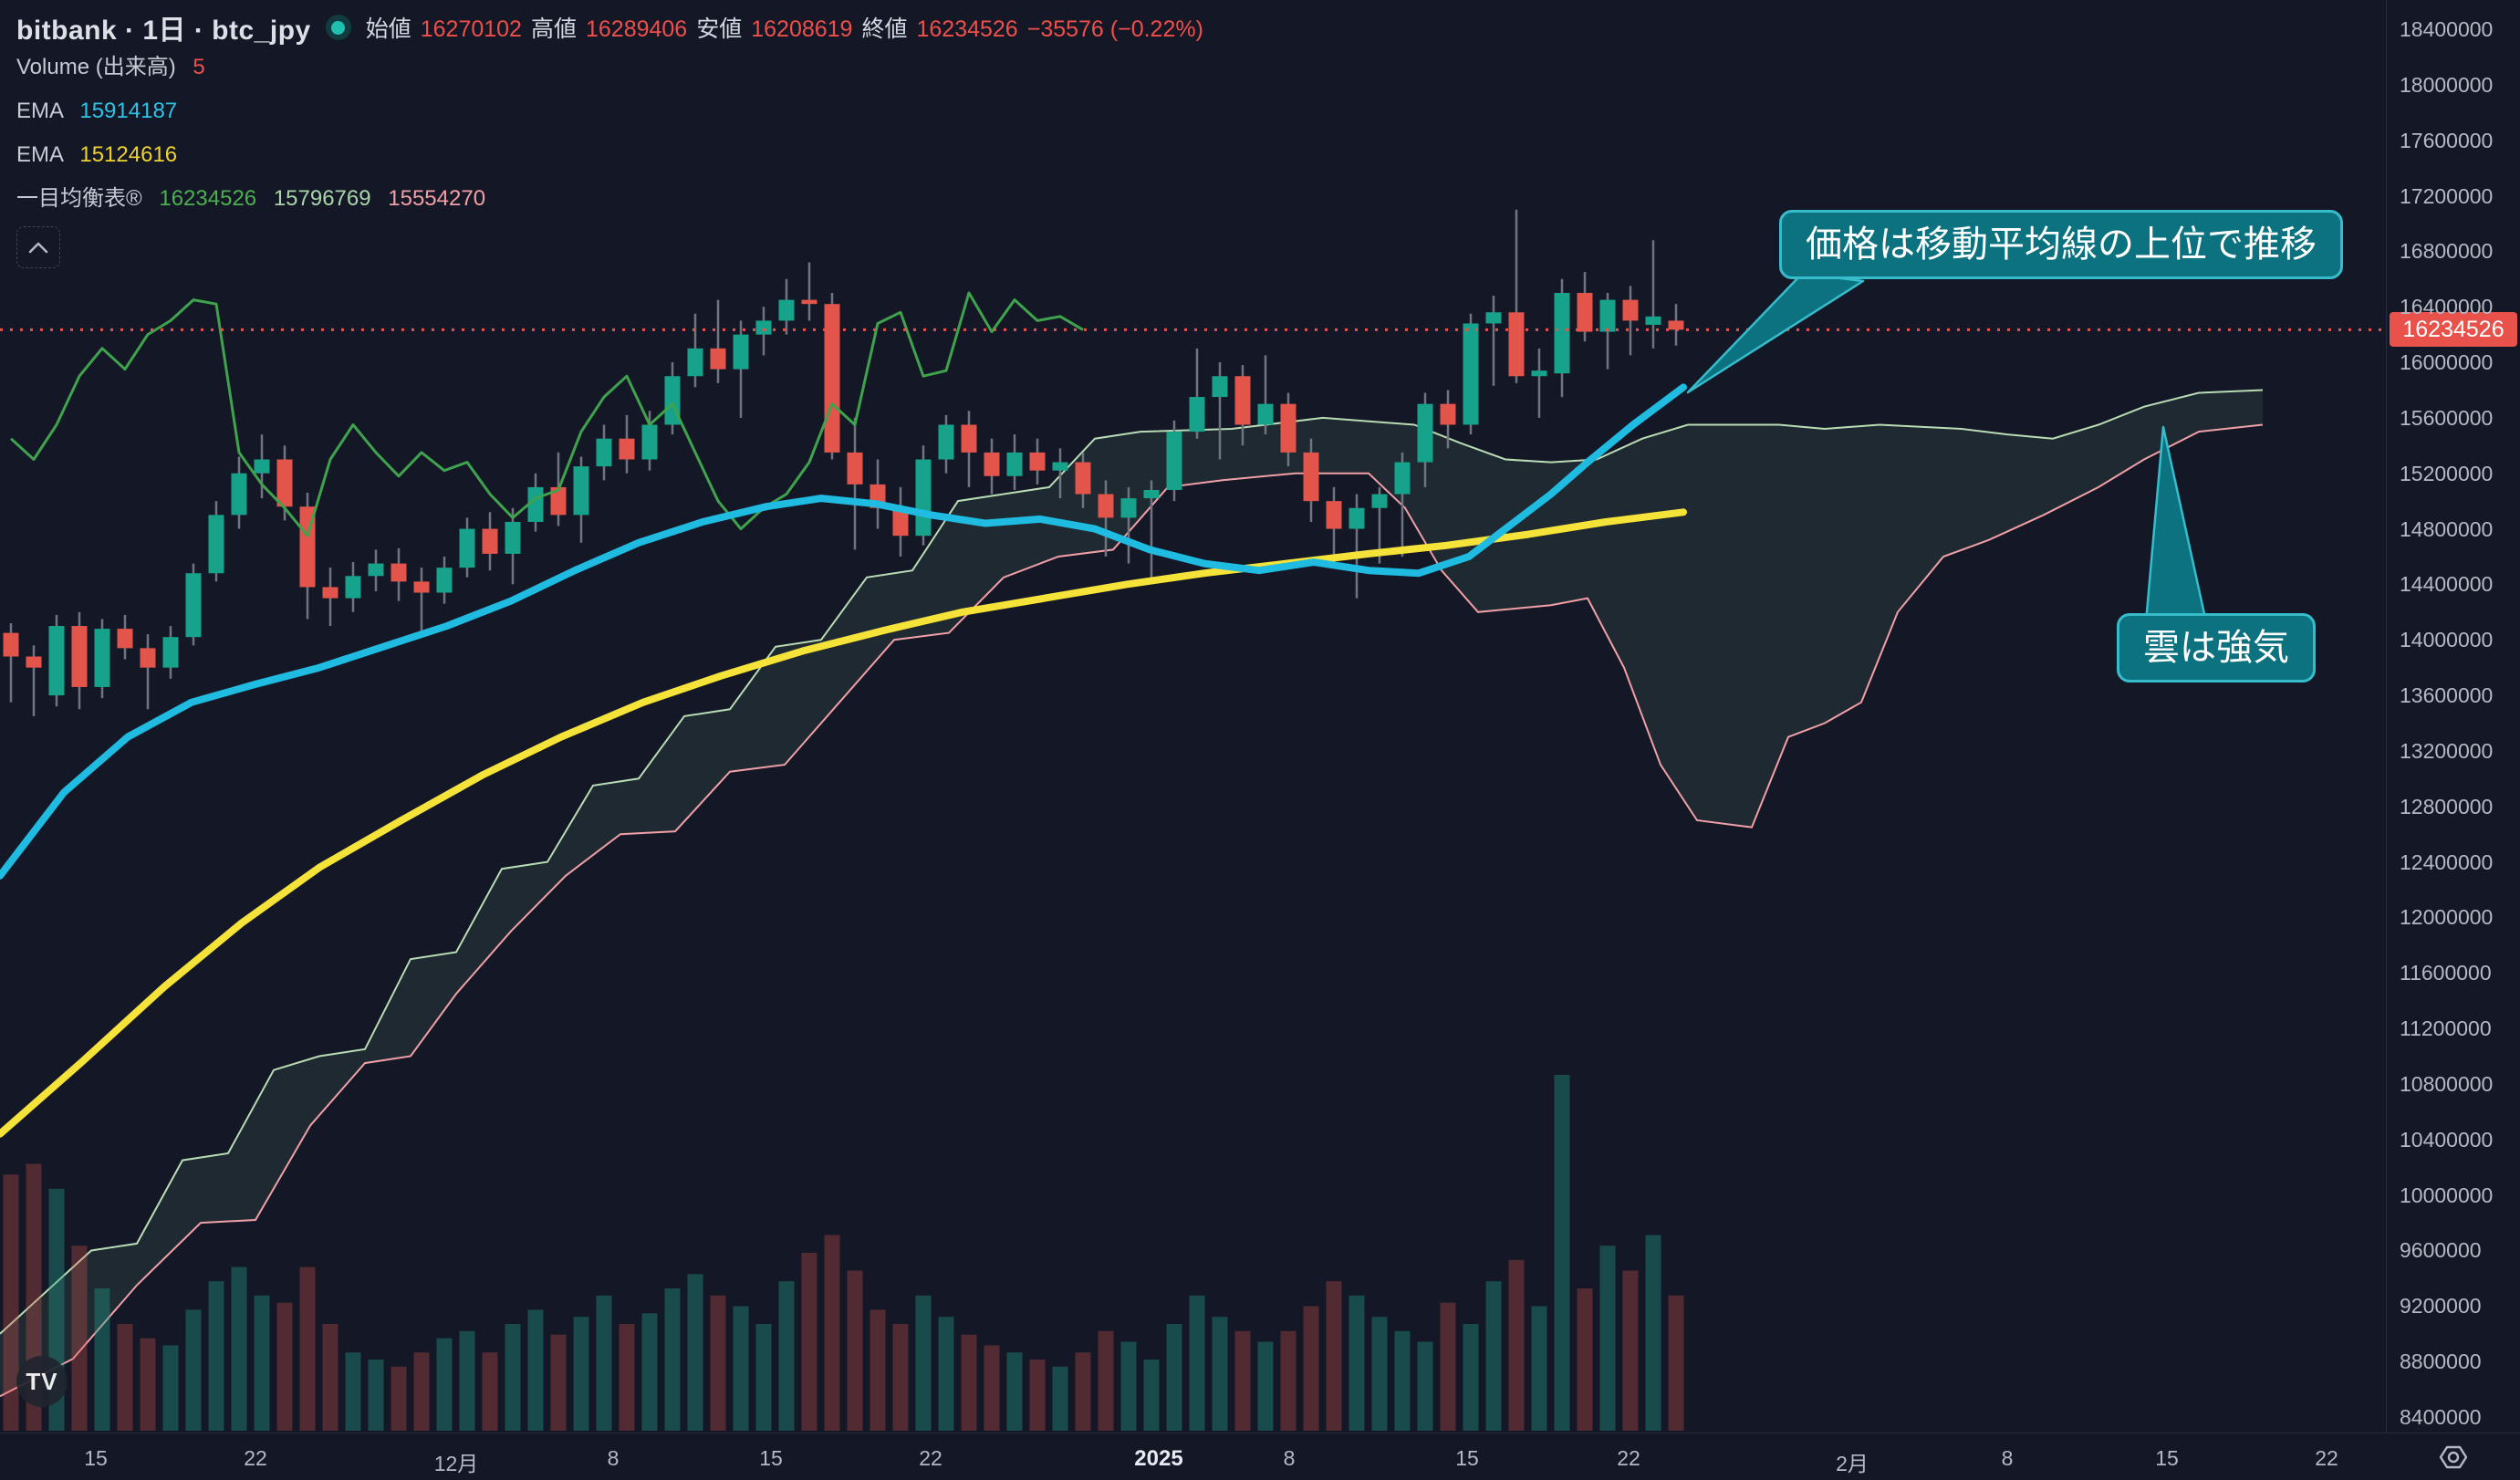 The width and height of the screenshot is (2520, 1480). I want to click on chevron-up-icon, so click(38, 248).